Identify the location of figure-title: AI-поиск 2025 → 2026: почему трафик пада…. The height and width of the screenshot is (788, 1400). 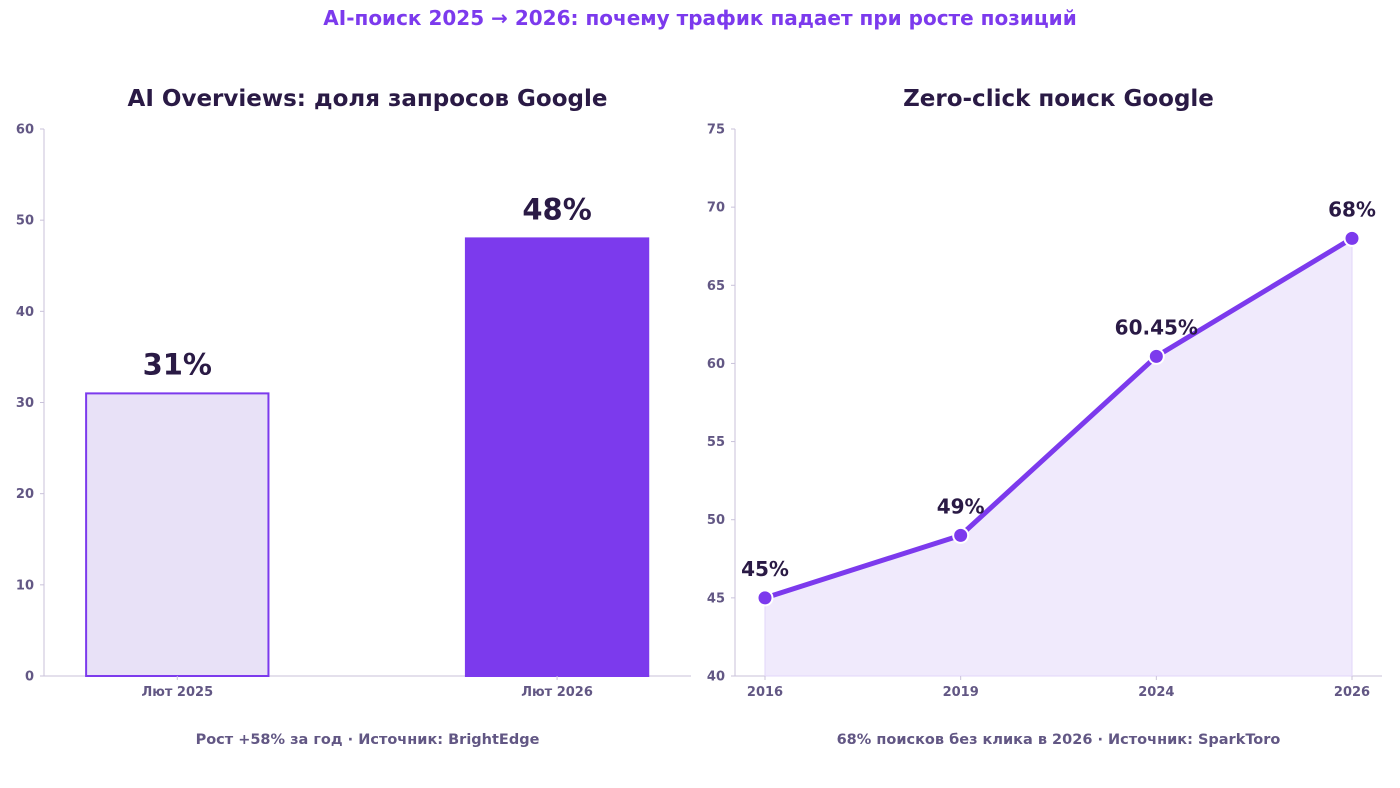
(700, 18).